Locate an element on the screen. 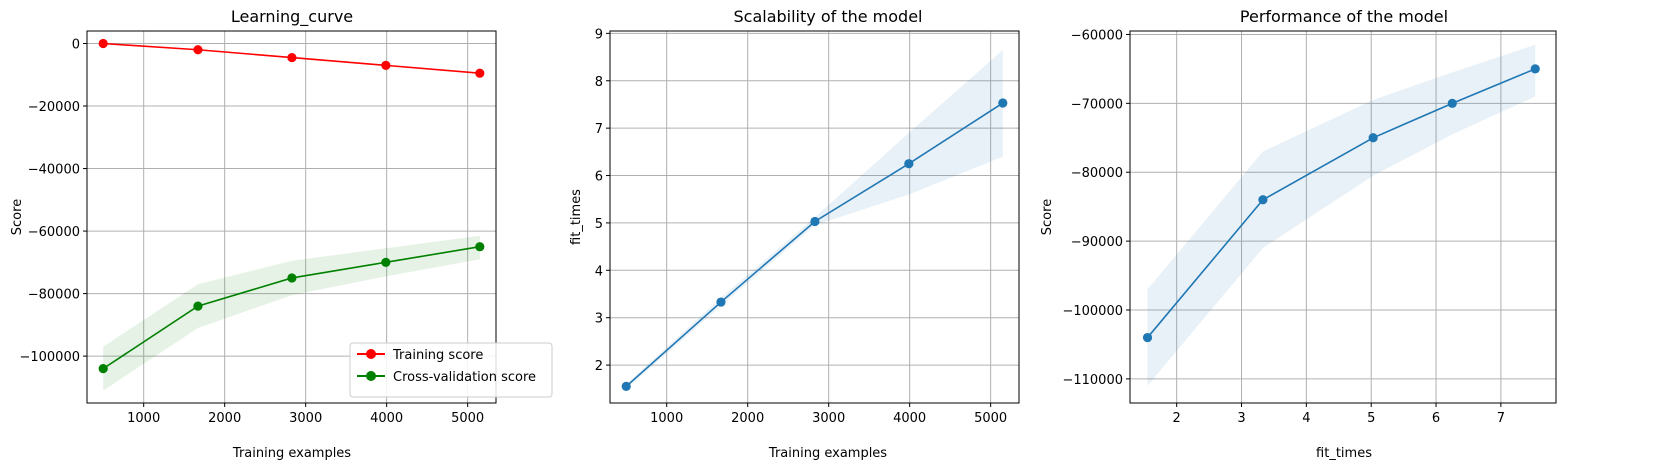 The image size is (1663, 470). learning-curve-y-label: Score is located at coordinates (17, 217).